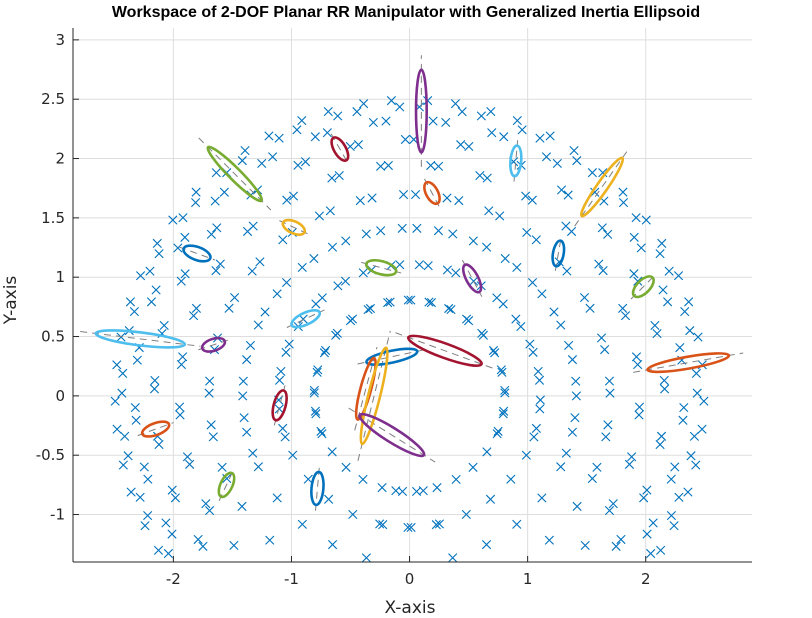 Image resolution: width=812 pixels, height=618 pixels. Describe the element at coordinates (50, 455) in the screenshot. I see `y-tick-label-1: -0.5` at that location.